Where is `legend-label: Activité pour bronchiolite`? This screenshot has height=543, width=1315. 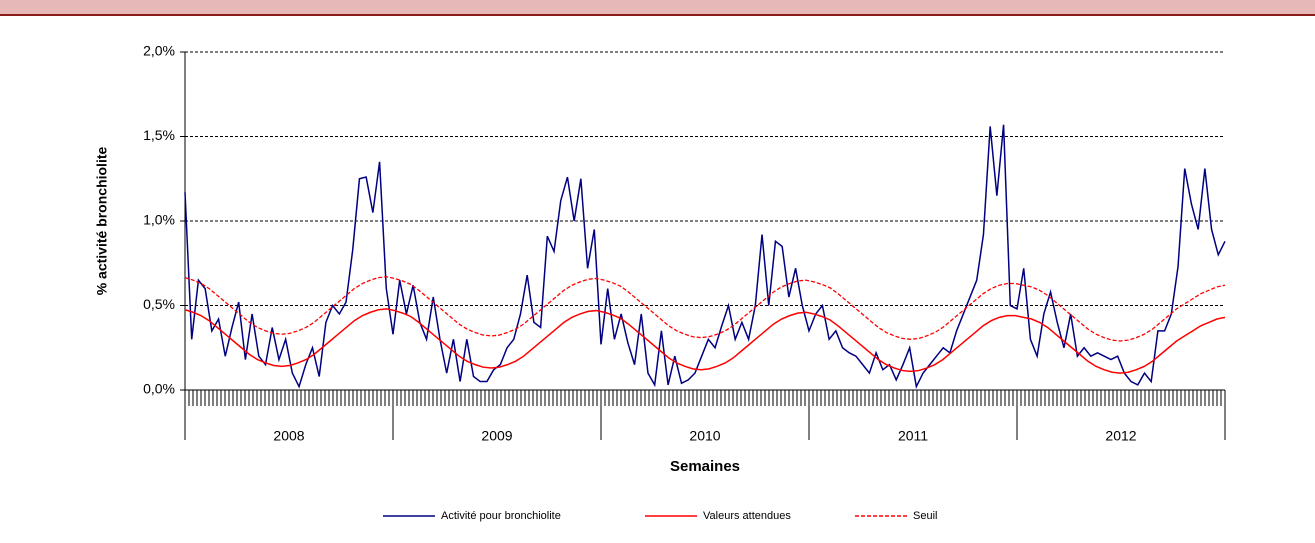
legend-label: Activité pour bronchiolite is located at coordinates (501, 516).